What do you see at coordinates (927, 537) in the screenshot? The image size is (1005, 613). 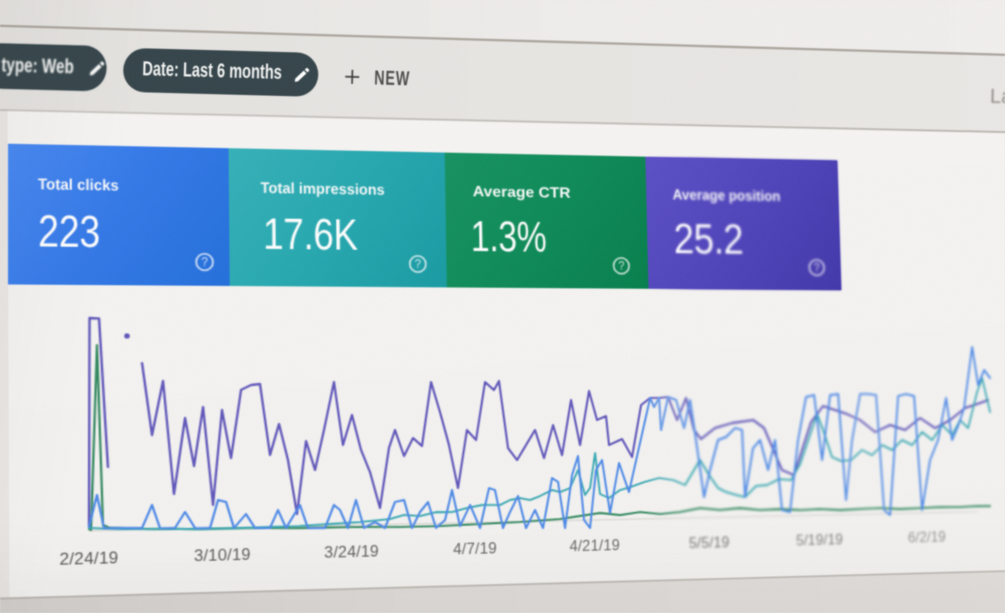 I see `svg-text: 6/2/19` at bounding box center [927, 537].